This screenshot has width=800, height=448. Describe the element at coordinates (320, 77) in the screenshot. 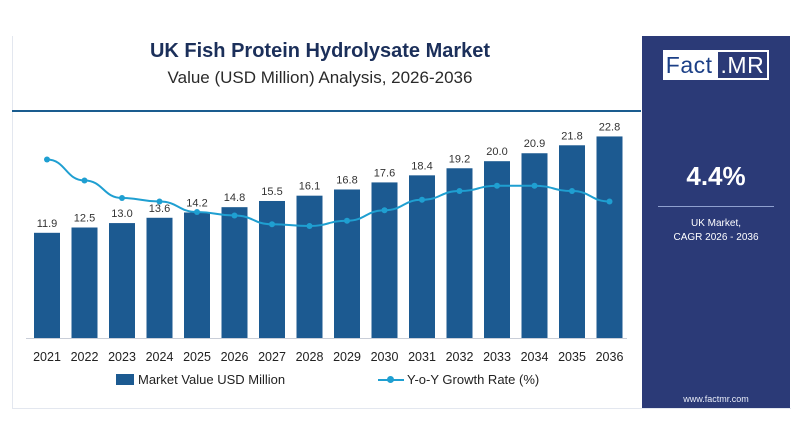

I see `chart-subtitle: Value (USD Million) Analysis, 2026-2036` at that location.